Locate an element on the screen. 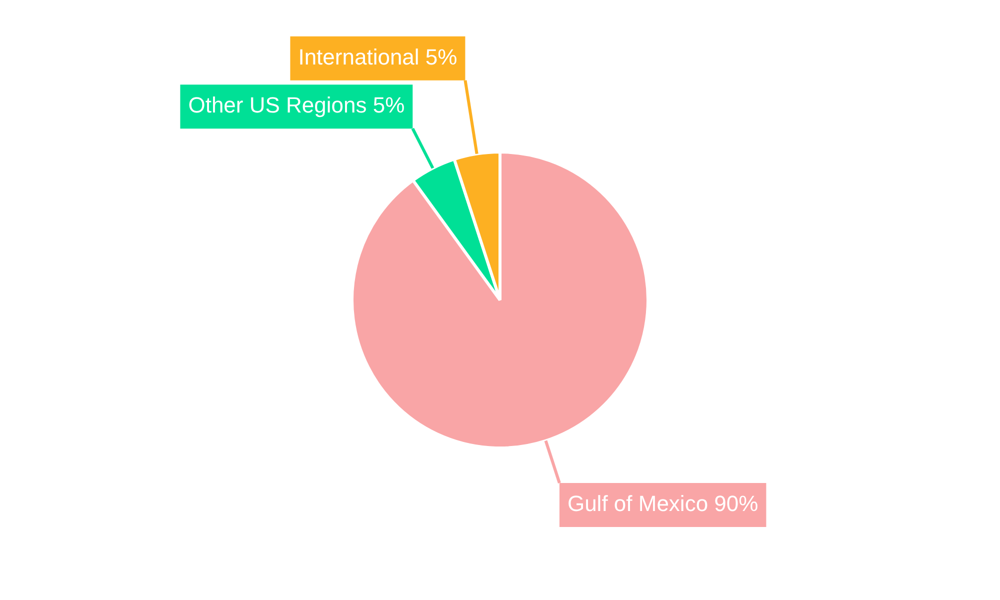  slice-label: Other US Regions 5% is located at coordinates (296, 105).